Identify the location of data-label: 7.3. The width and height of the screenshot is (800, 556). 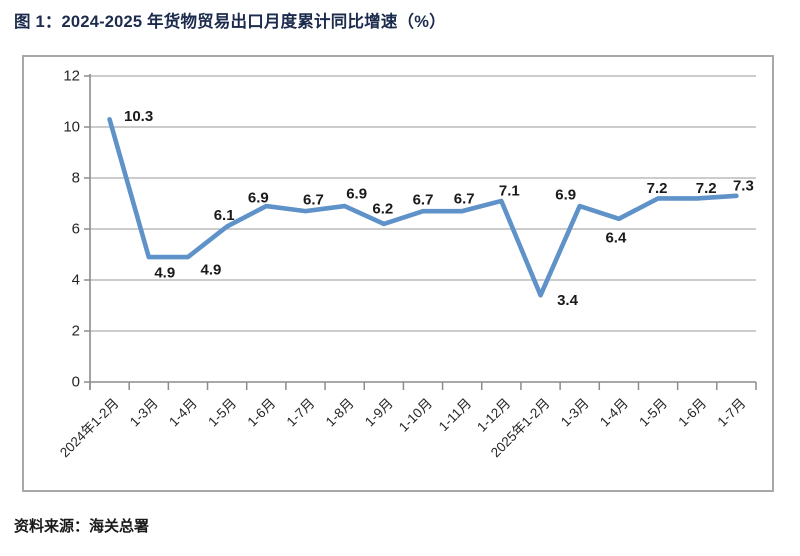
(743, 185).